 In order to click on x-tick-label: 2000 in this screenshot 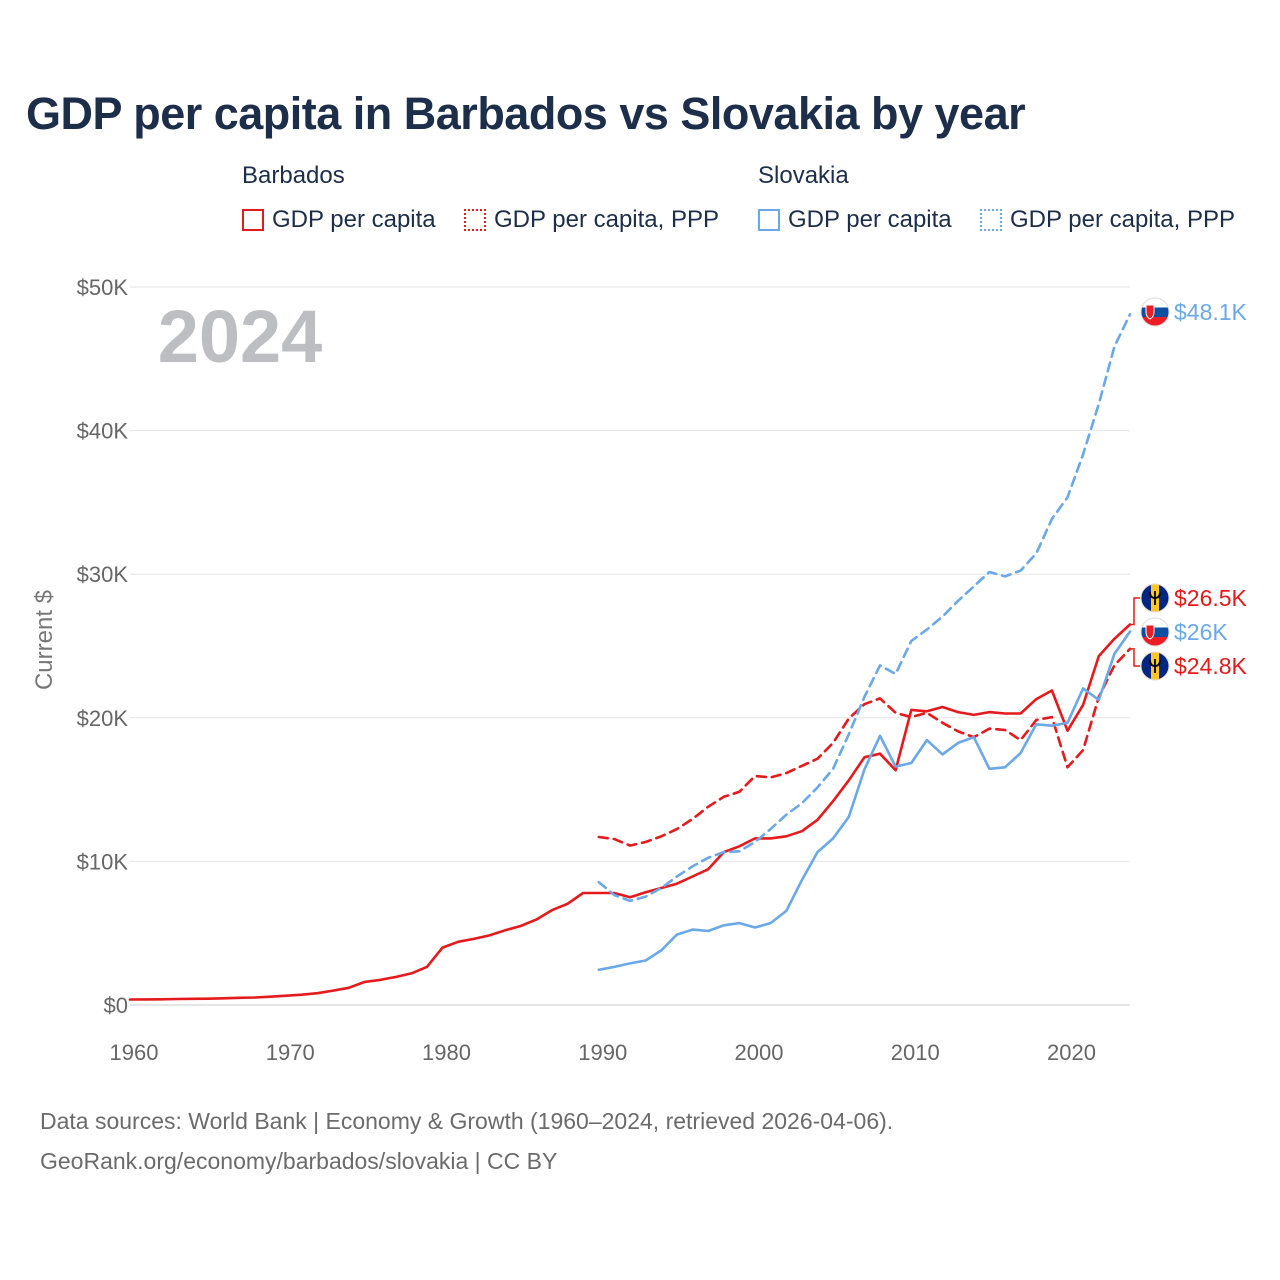, I will do `click(759, 1052)`.